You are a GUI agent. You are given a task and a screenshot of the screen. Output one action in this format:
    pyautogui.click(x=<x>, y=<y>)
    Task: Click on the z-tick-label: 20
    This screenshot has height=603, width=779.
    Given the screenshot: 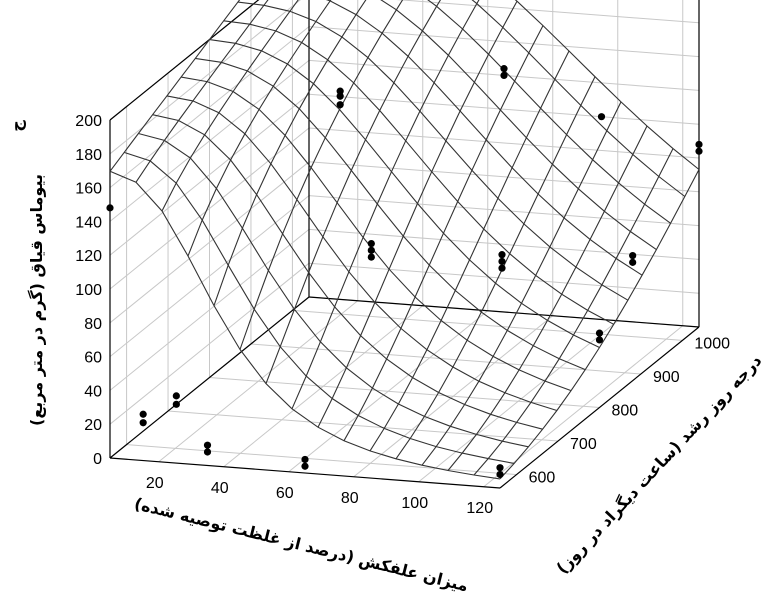 What is the action you would take?
    pyautogui.click(x=93, y=425)
    